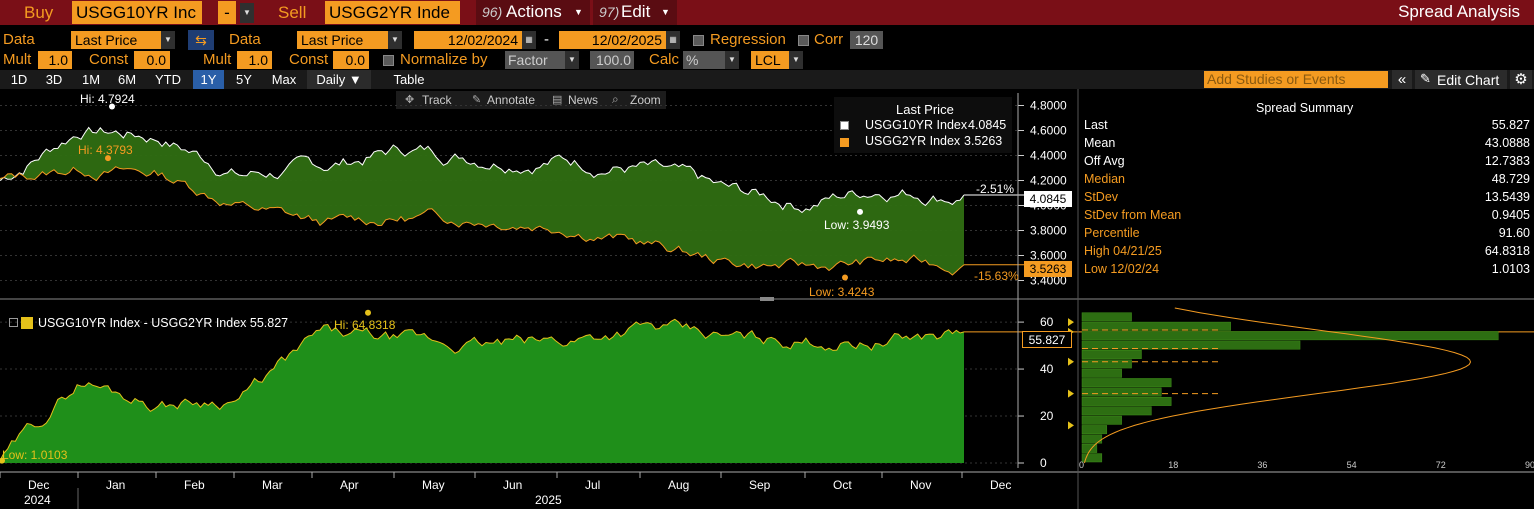 This screenshot has width=1534, height=509. Describe the element at coordinates (698, 40) in the screenshot. I see `regression-checkbox` at that location.